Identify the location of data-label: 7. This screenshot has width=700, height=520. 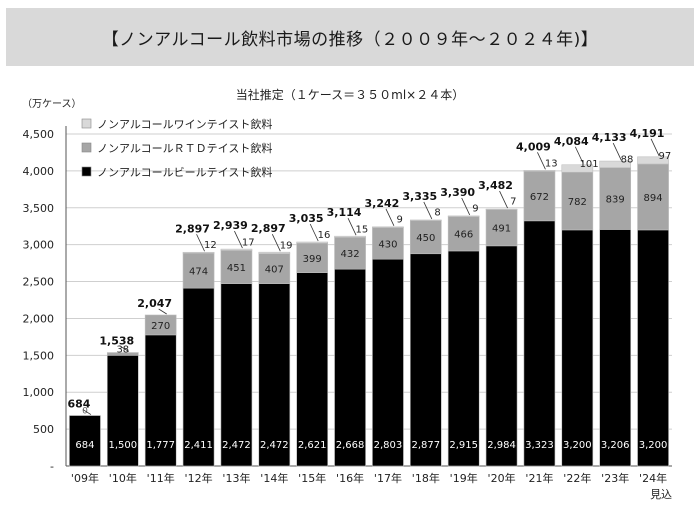
(513, 202).